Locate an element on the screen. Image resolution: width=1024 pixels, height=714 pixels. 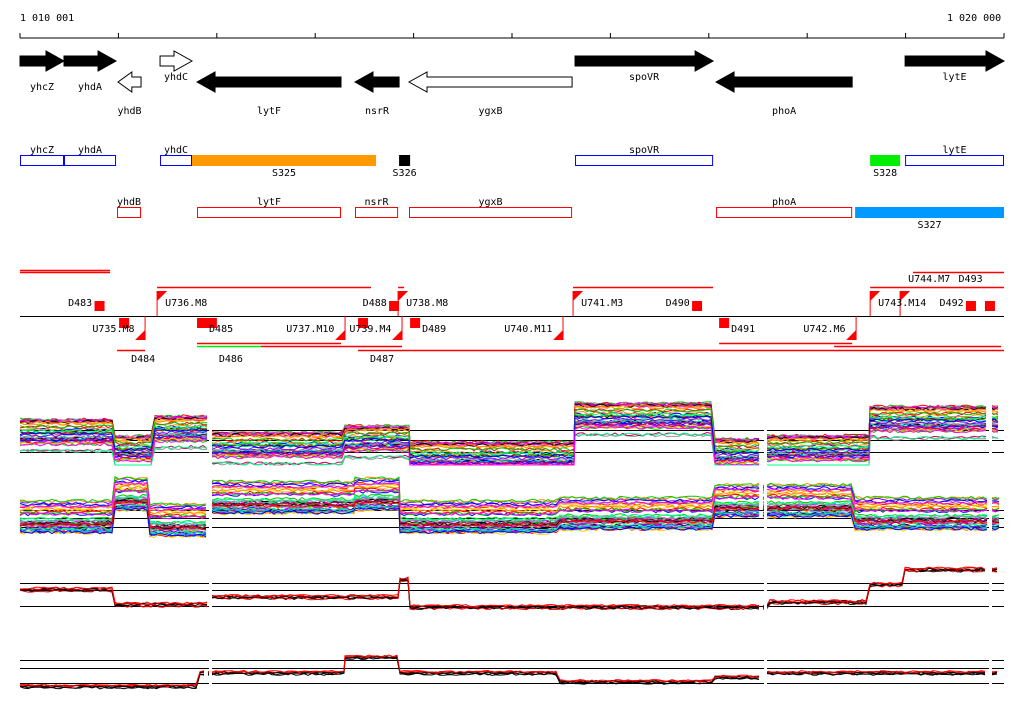
annotation-box-spoVR is located at coordinates (644, 160).